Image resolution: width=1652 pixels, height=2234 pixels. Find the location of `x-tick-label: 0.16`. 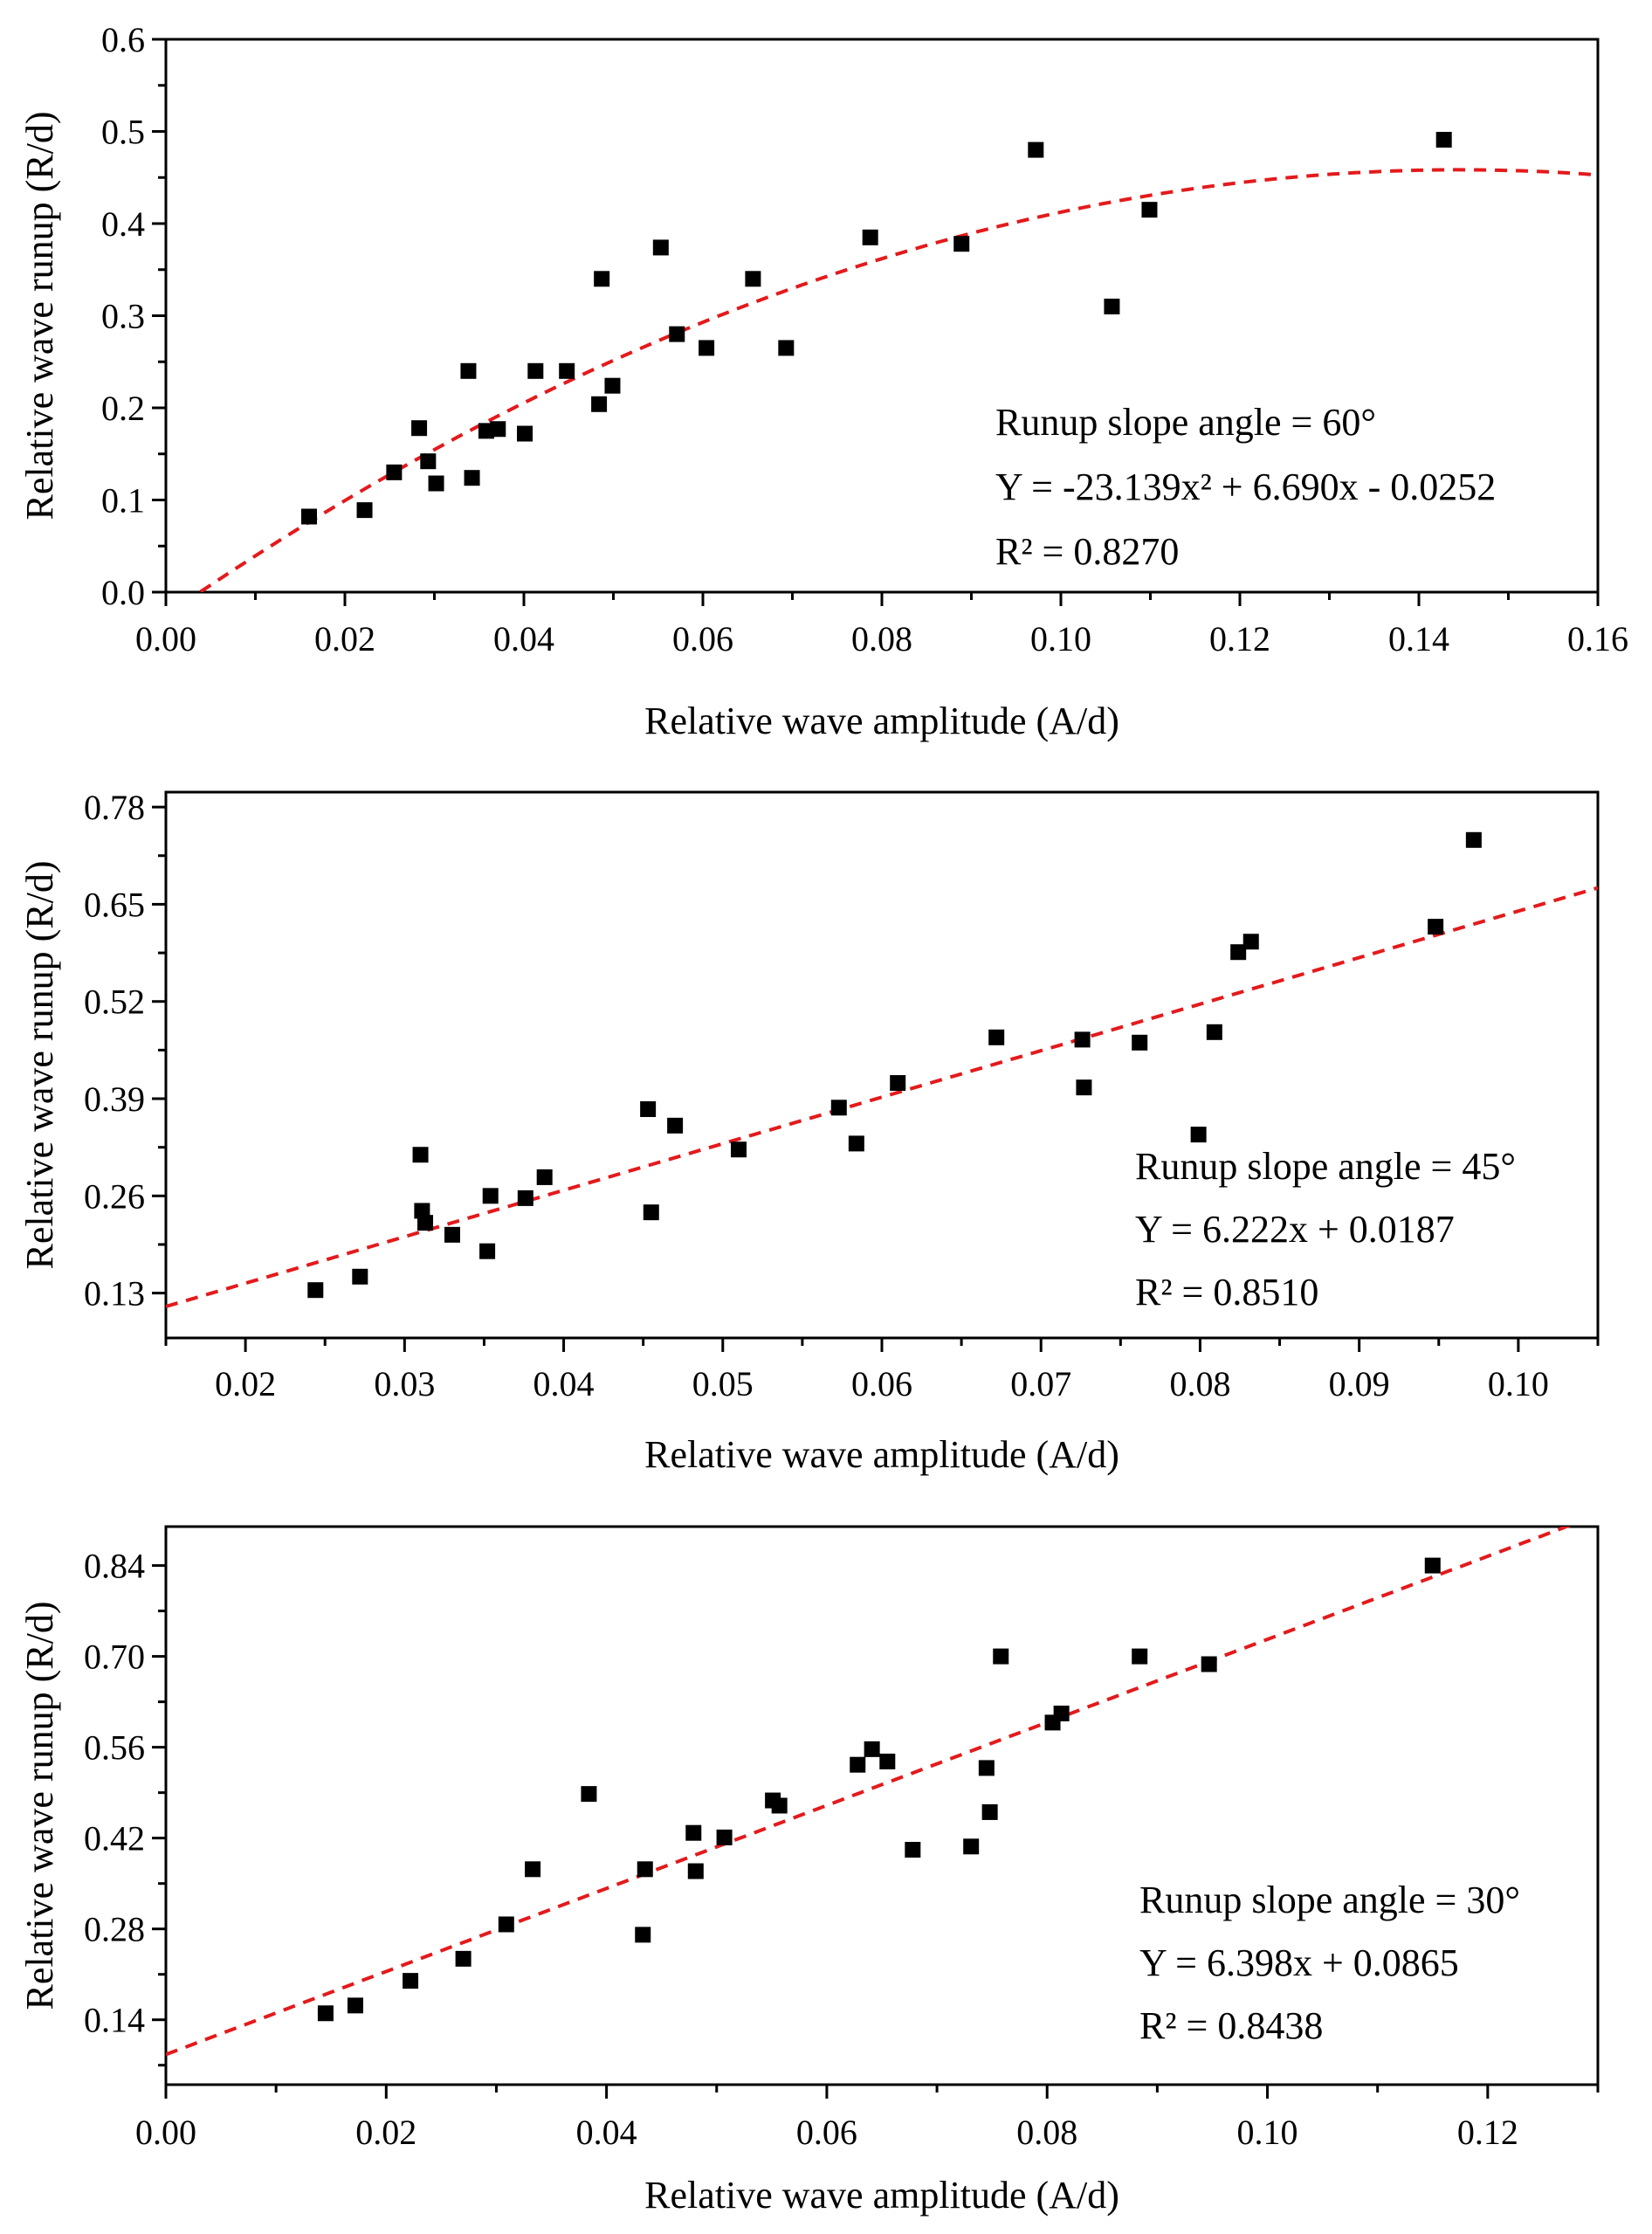

x-tick-label: 0.16 is located at coordinates (1597, 638).